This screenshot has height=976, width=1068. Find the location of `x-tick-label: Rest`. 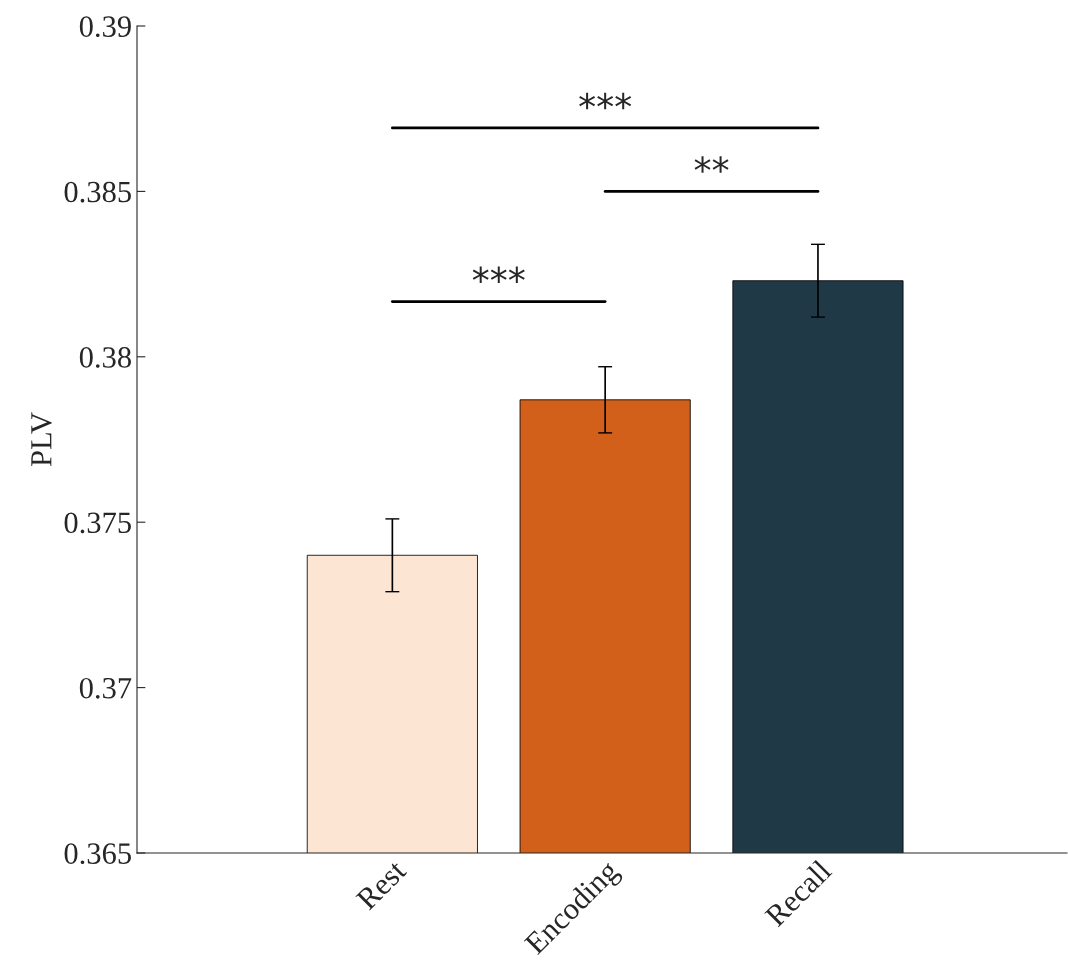

x-tick-label: Rest is located at coordinates (381, 884).